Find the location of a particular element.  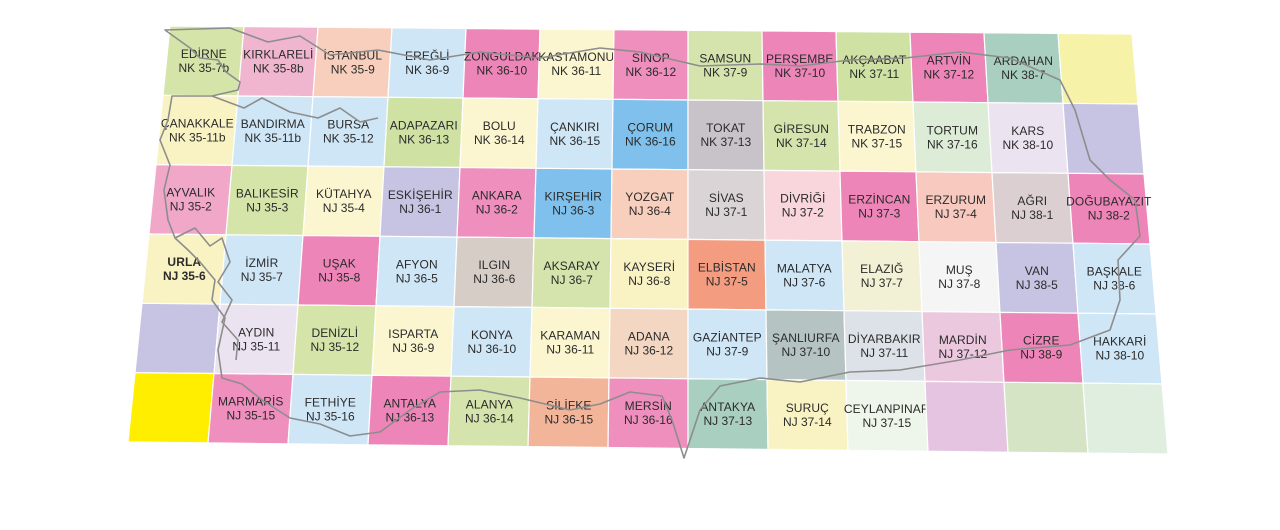

sheet-name-label: KÜTAHYA is located at coordinates (344, 194).